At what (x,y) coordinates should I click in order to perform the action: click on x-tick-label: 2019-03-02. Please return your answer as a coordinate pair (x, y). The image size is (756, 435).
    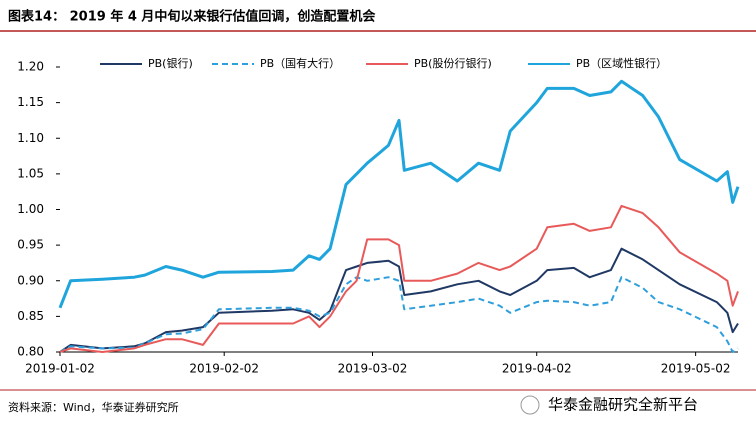
    Looking at the image, I should click on (373, 369).